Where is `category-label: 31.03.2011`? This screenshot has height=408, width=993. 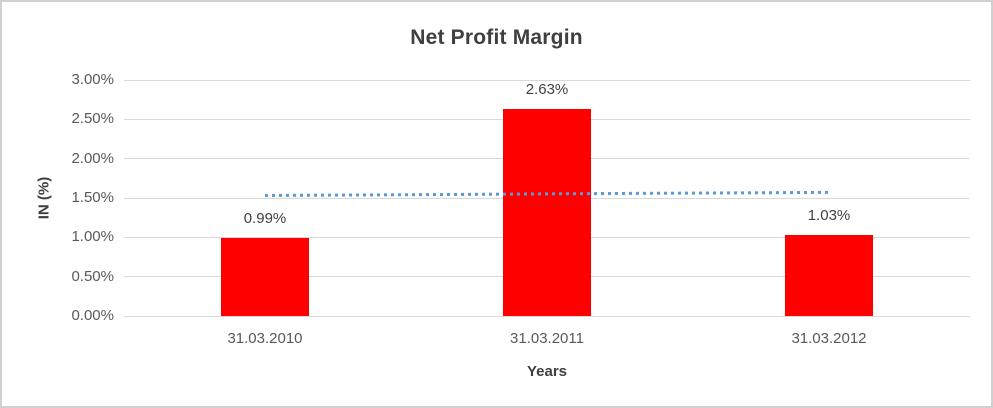 category-label: 31.03.2011 is located at coordinates (547, 338).